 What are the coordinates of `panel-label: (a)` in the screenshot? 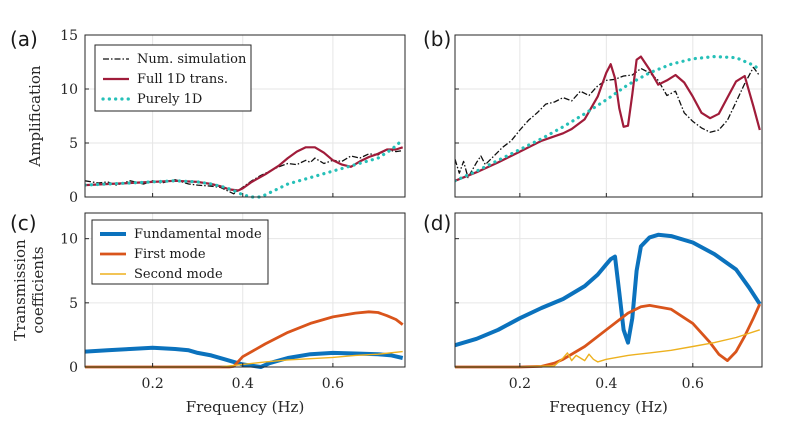 It's located at (24, 39).